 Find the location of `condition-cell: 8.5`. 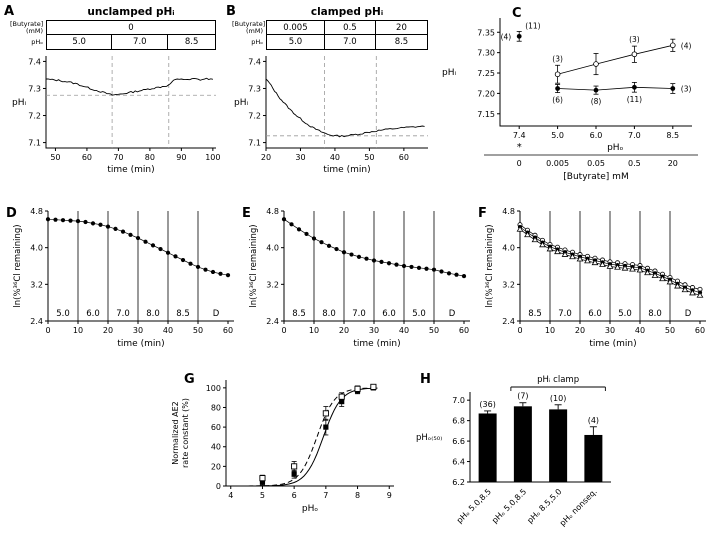

condition-cell: 8.5 is located at coordinates (401, 42).